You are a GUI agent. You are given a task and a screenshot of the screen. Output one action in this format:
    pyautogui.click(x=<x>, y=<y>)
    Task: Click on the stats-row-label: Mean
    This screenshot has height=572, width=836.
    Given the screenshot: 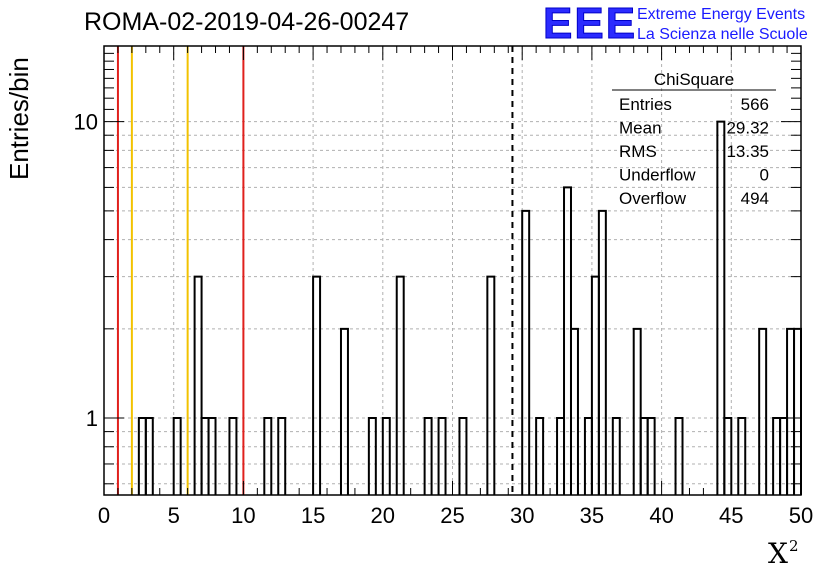 What is the action you would take?
    pyautogui.click(x=640, y=128)
    